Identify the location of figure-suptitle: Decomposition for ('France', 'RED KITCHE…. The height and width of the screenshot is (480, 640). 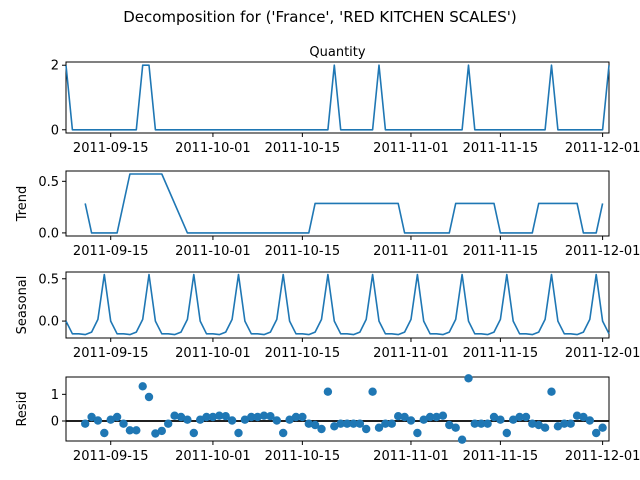
(320, 17).